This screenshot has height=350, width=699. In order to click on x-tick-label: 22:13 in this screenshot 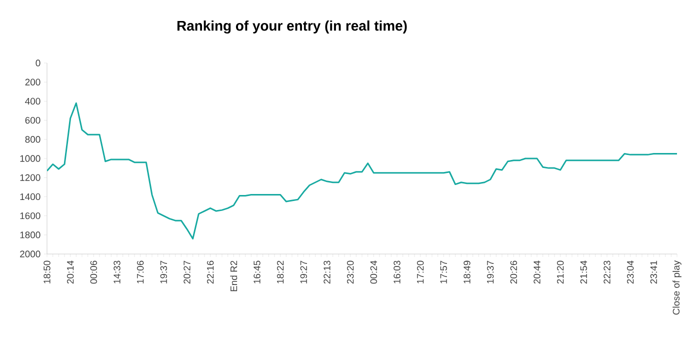, I will do `click(327, 272)`.